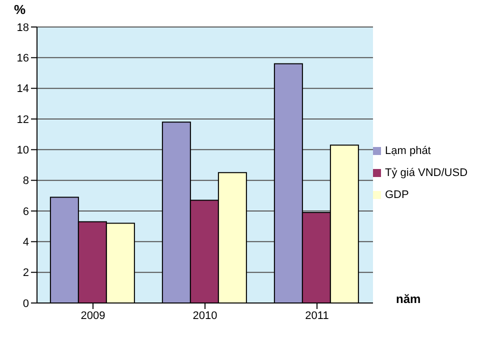  Describe the element at coordinates (408, 299) in the screenshot. I see `x-axis-title: năm` at that location.